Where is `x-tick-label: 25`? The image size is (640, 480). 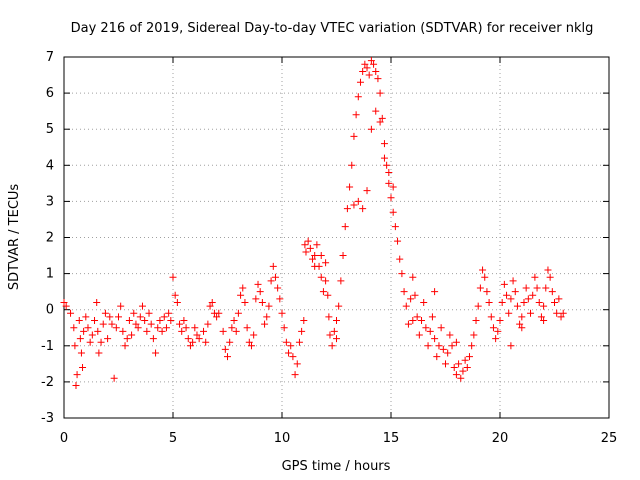 x-tick-label: 25 is located at coordinates (609, 438).